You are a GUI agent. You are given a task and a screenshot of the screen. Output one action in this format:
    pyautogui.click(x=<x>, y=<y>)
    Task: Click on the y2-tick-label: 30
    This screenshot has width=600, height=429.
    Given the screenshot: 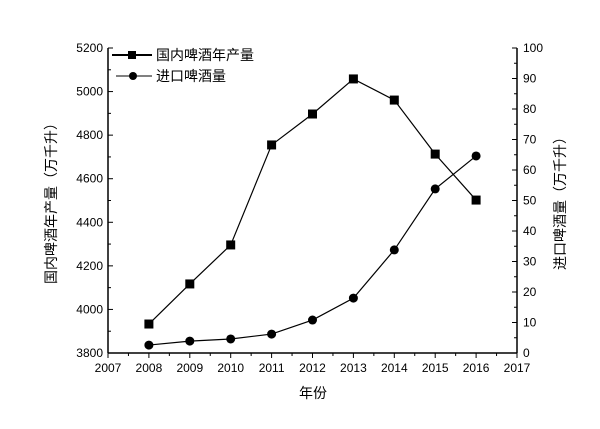 What is the action you would take?
    pyautogui.click(x=530, y=262)
    